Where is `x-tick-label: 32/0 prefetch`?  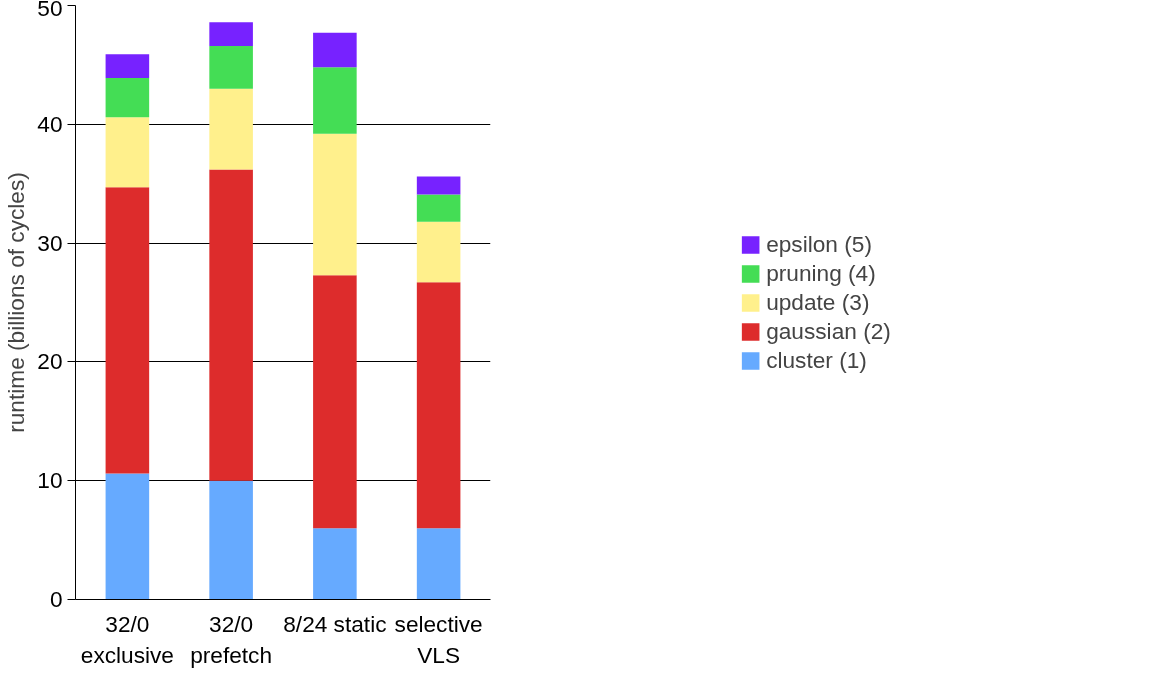 x-tick-label: 32/0 prefetch is located at coordinates (231, 639).